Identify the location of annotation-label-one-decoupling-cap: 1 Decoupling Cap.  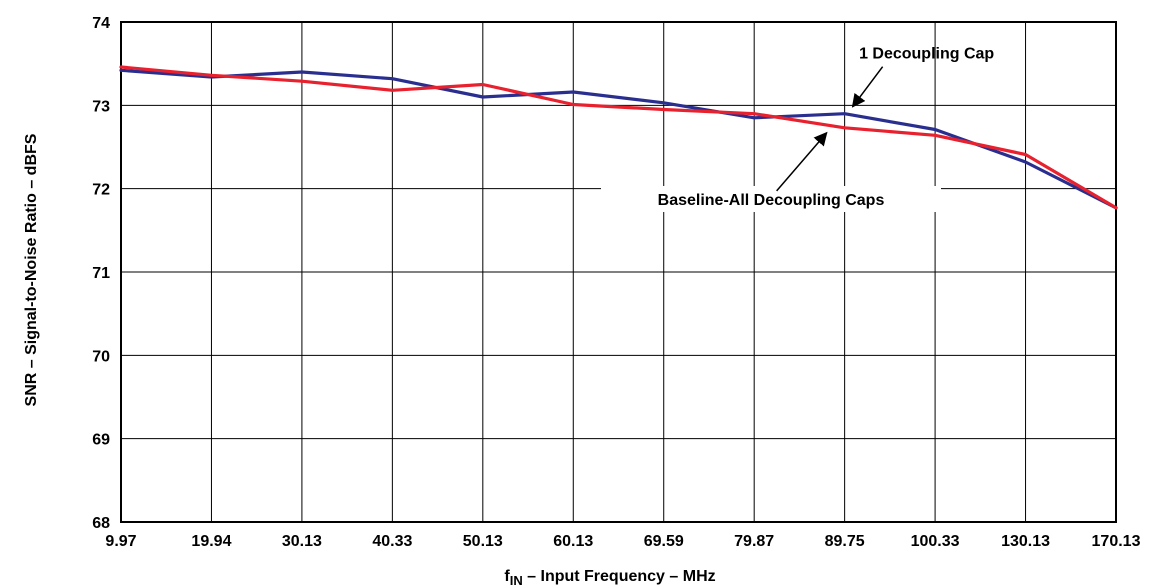
(926, 54).